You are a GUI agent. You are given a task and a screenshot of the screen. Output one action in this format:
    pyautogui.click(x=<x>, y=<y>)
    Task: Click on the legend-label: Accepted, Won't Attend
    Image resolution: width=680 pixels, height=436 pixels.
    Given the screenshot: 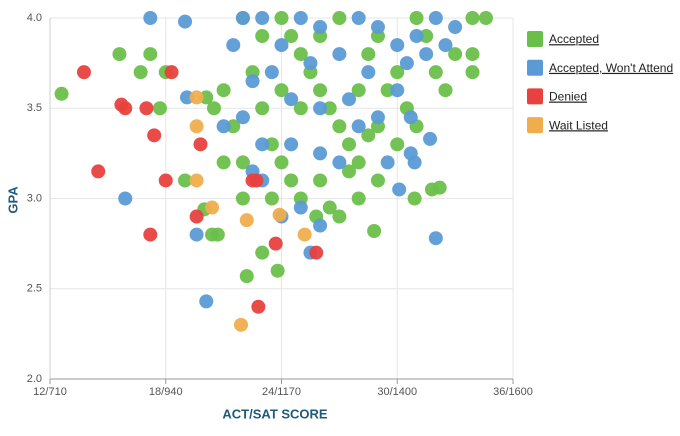 What is the action you would take?
    pyautogui.click(x=611, y=68)
    